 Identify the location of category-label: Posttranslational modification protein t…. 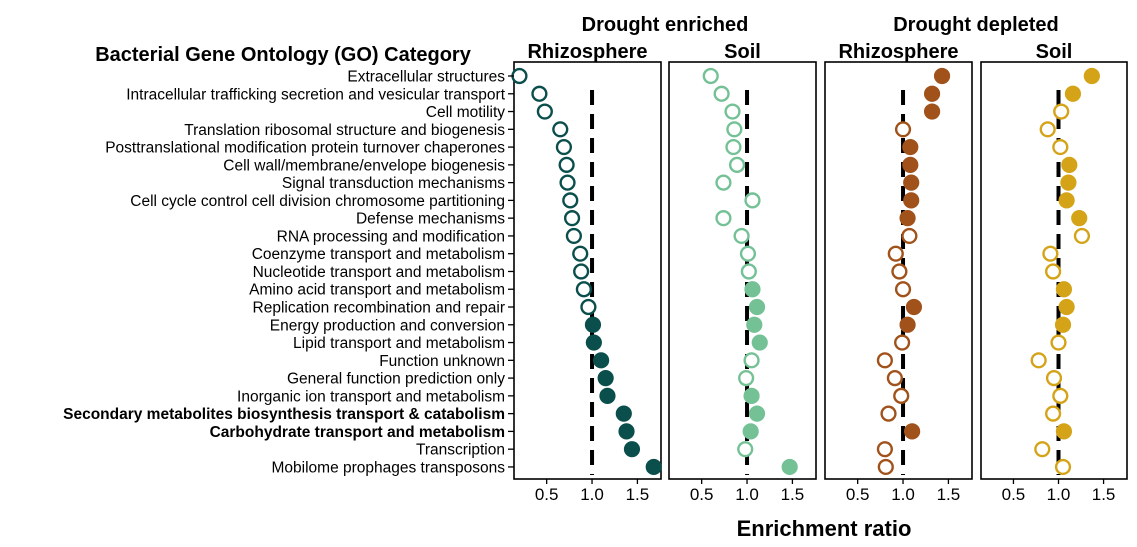
(305, 148).